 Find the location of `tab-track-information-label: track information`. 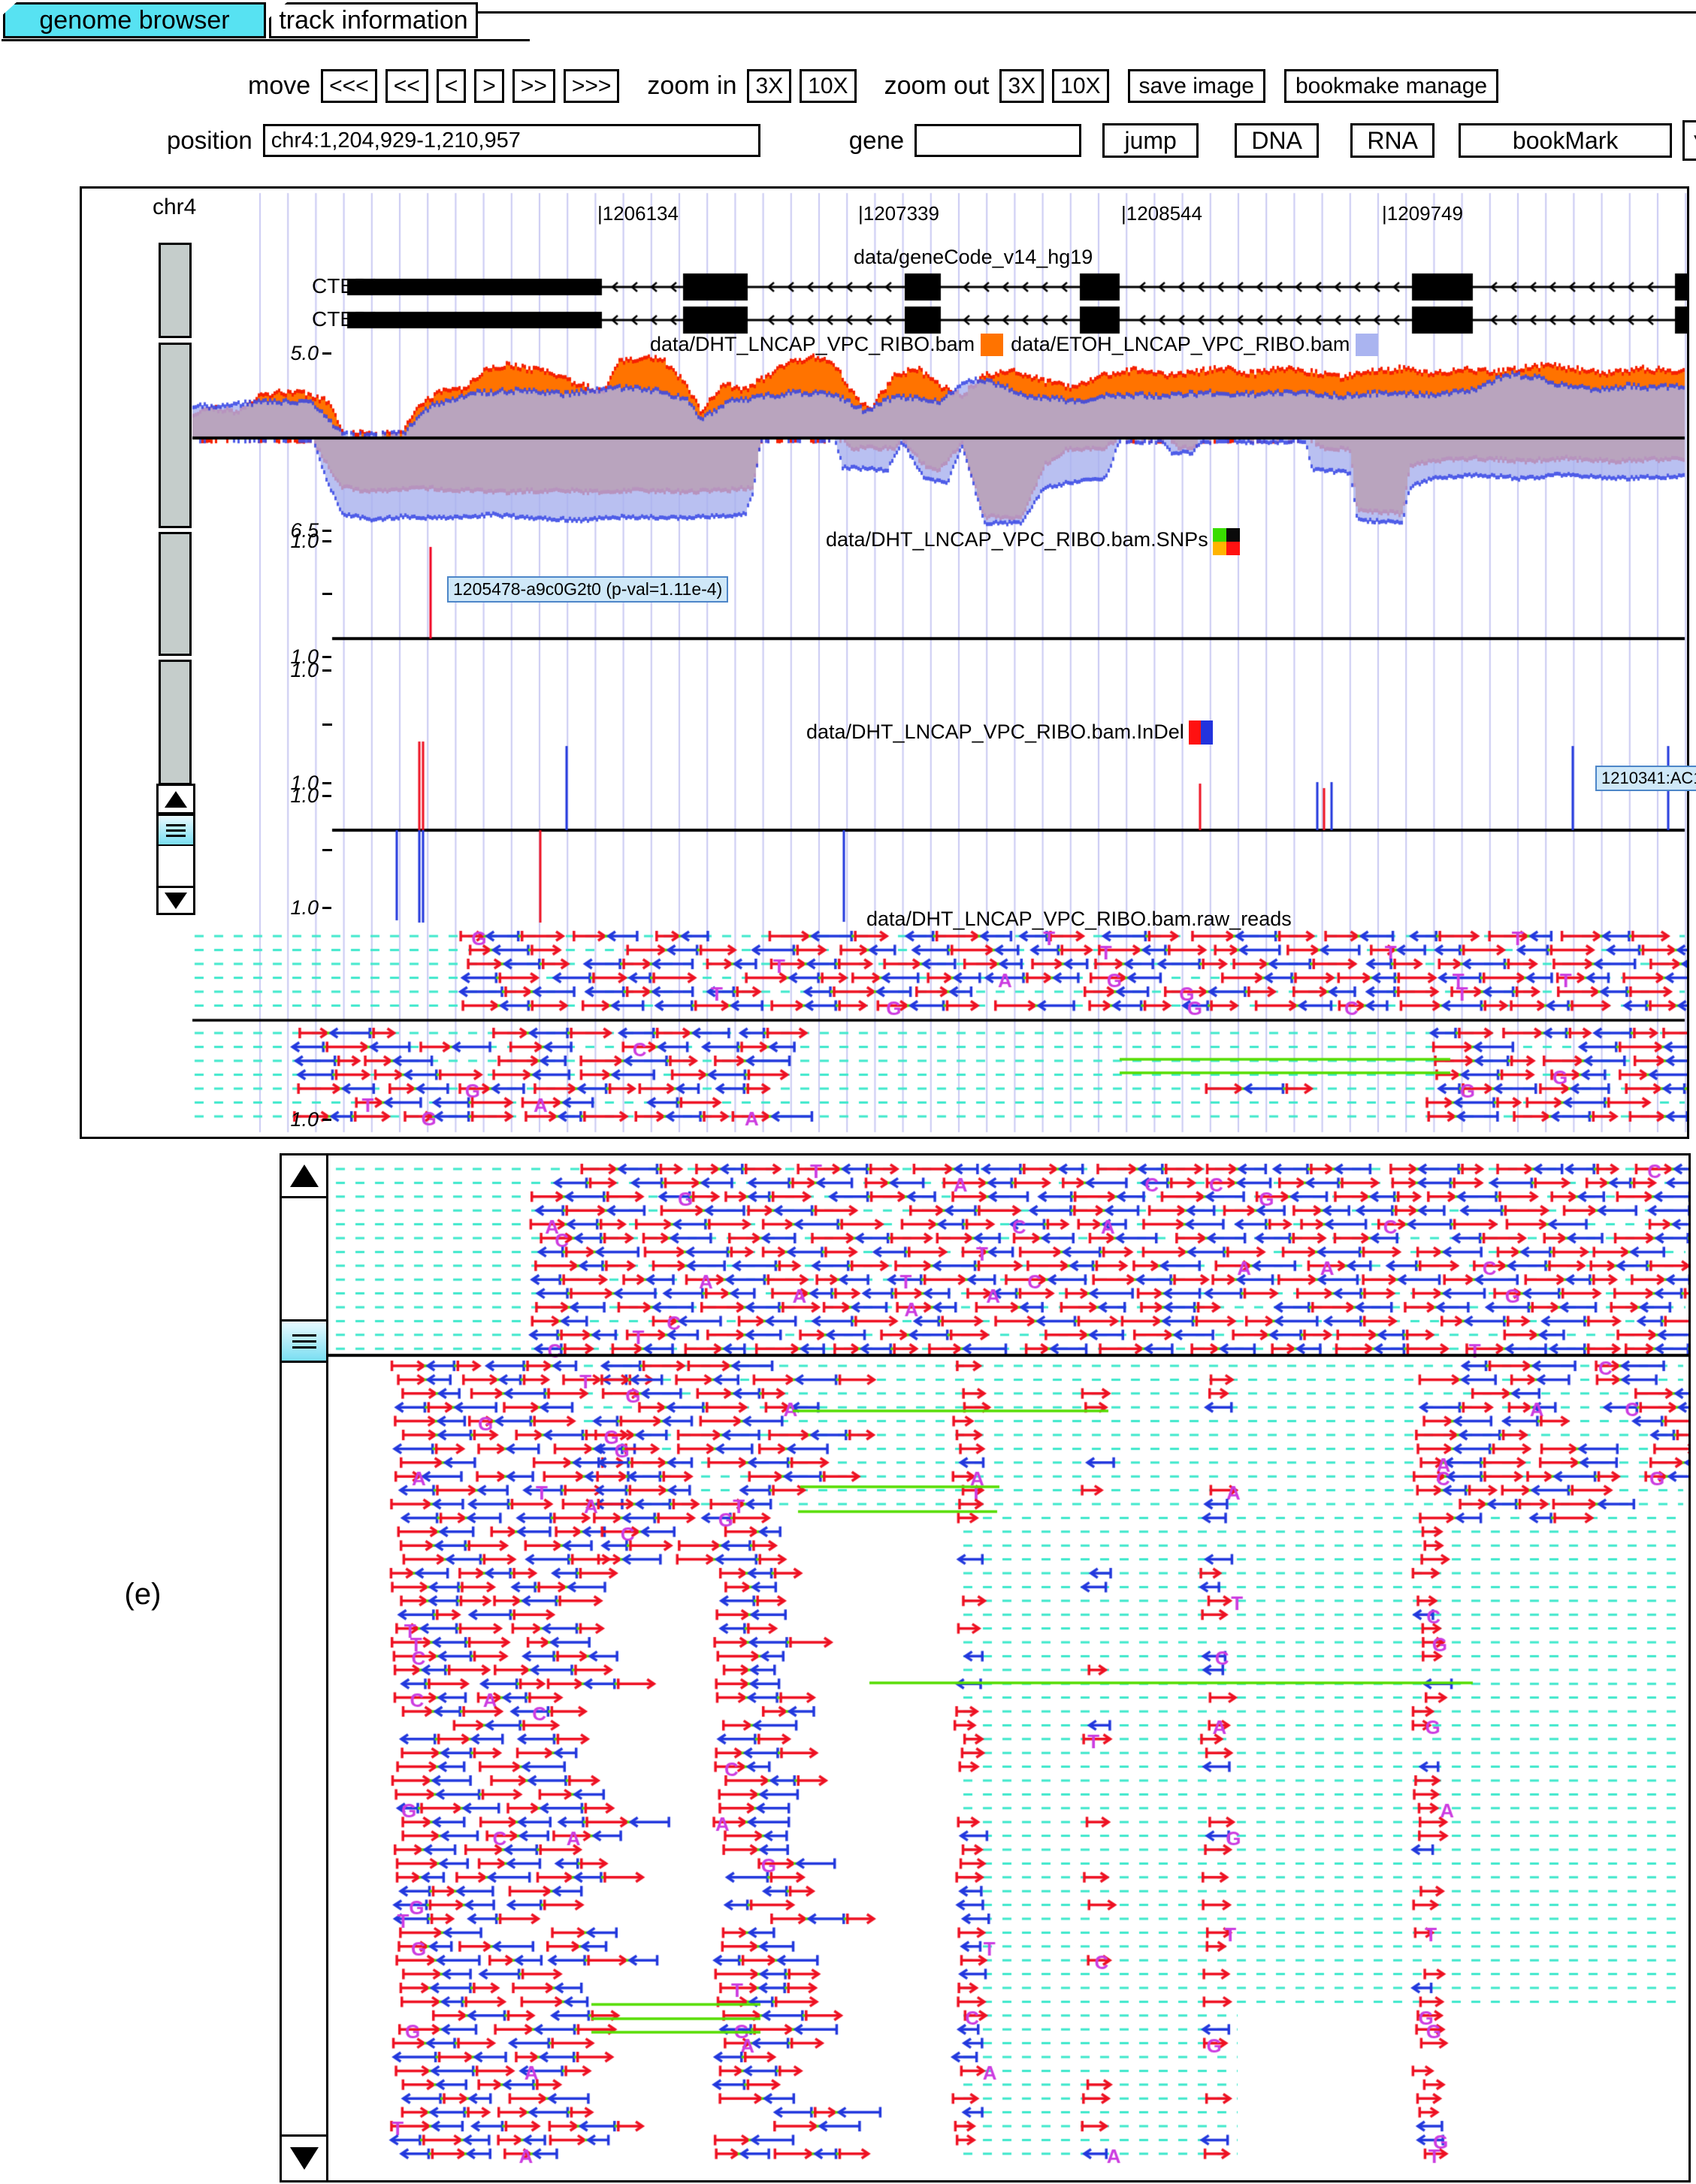

tab-track-information-label: track information is located at coordinates (373, 20).